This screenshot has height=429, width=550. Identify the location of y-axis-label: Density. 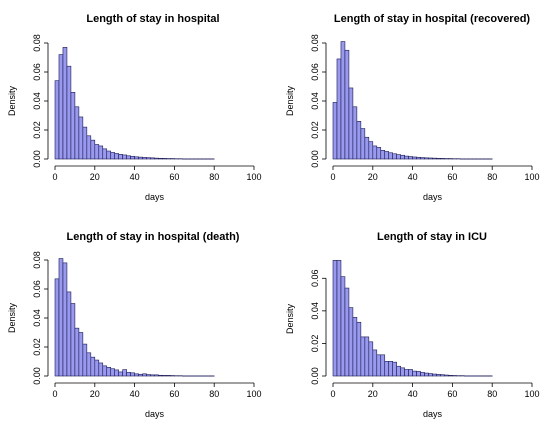
(12, 100).